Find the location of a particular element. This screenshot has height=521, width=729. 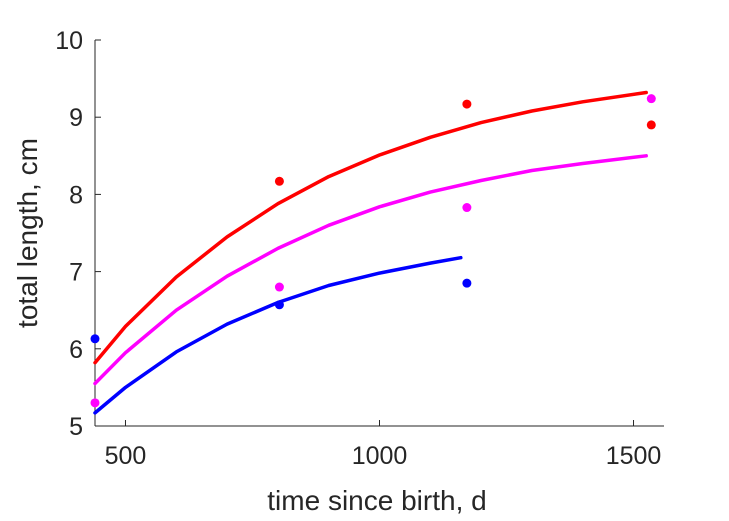

y-axis-label: total length, cm is located at coordinates (27, 233).